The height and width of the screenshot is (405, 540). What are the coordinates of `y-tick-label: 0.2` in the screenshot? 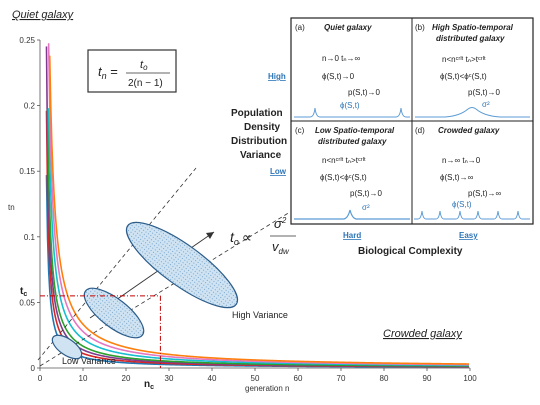 It's located at (30, 106).